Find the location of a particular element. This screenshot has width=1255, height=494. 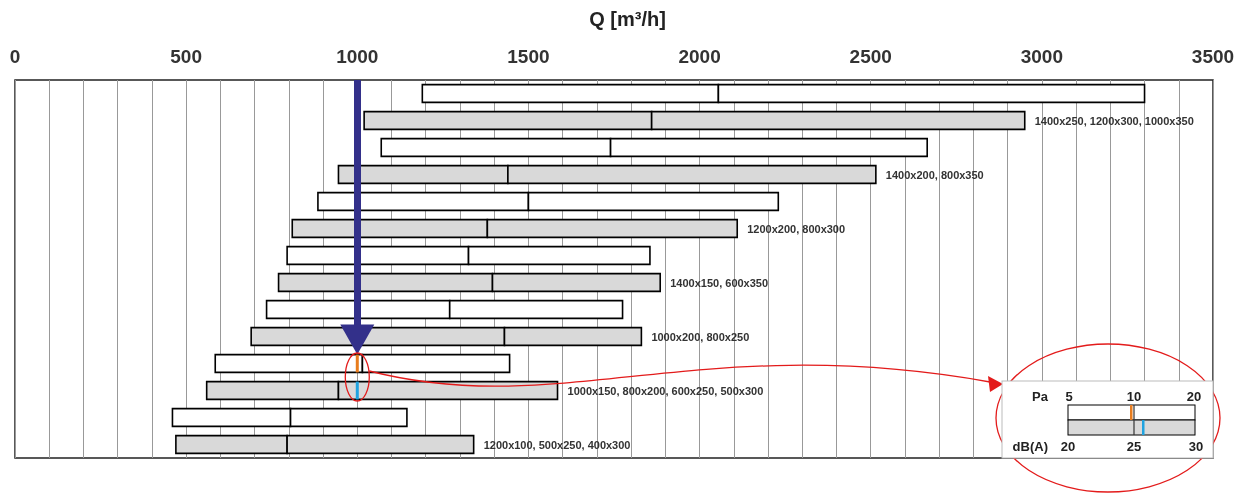

y-tick-label: 1000x150, 800x200, 600x250, 500x300 is located at coordinates (665, 390).